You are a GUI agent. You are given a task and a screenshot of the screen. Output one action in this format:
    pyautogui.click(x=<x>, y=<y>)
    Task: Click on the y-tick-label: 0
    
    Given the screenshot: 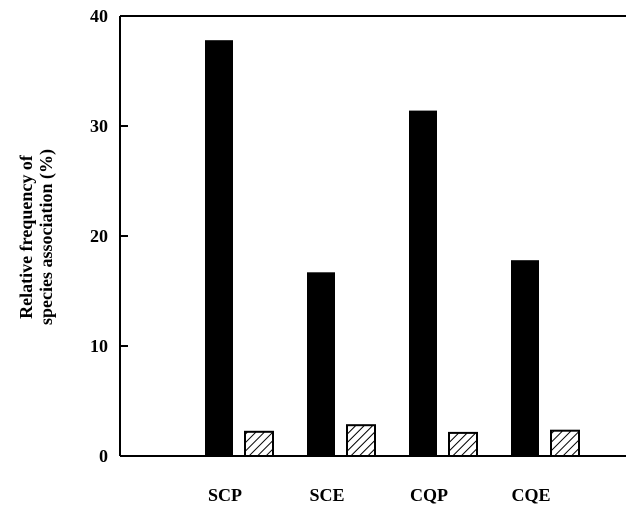 What is the action you would take?
    pyautogui.click(x=103, y=456)
    